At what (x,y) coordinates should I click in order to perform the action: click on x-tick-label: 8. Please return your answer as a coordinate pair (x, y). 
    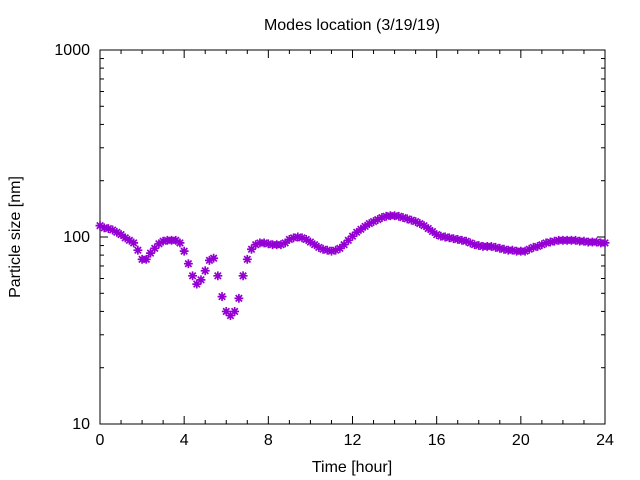
    Looking at the image, I should click on (268, 440).